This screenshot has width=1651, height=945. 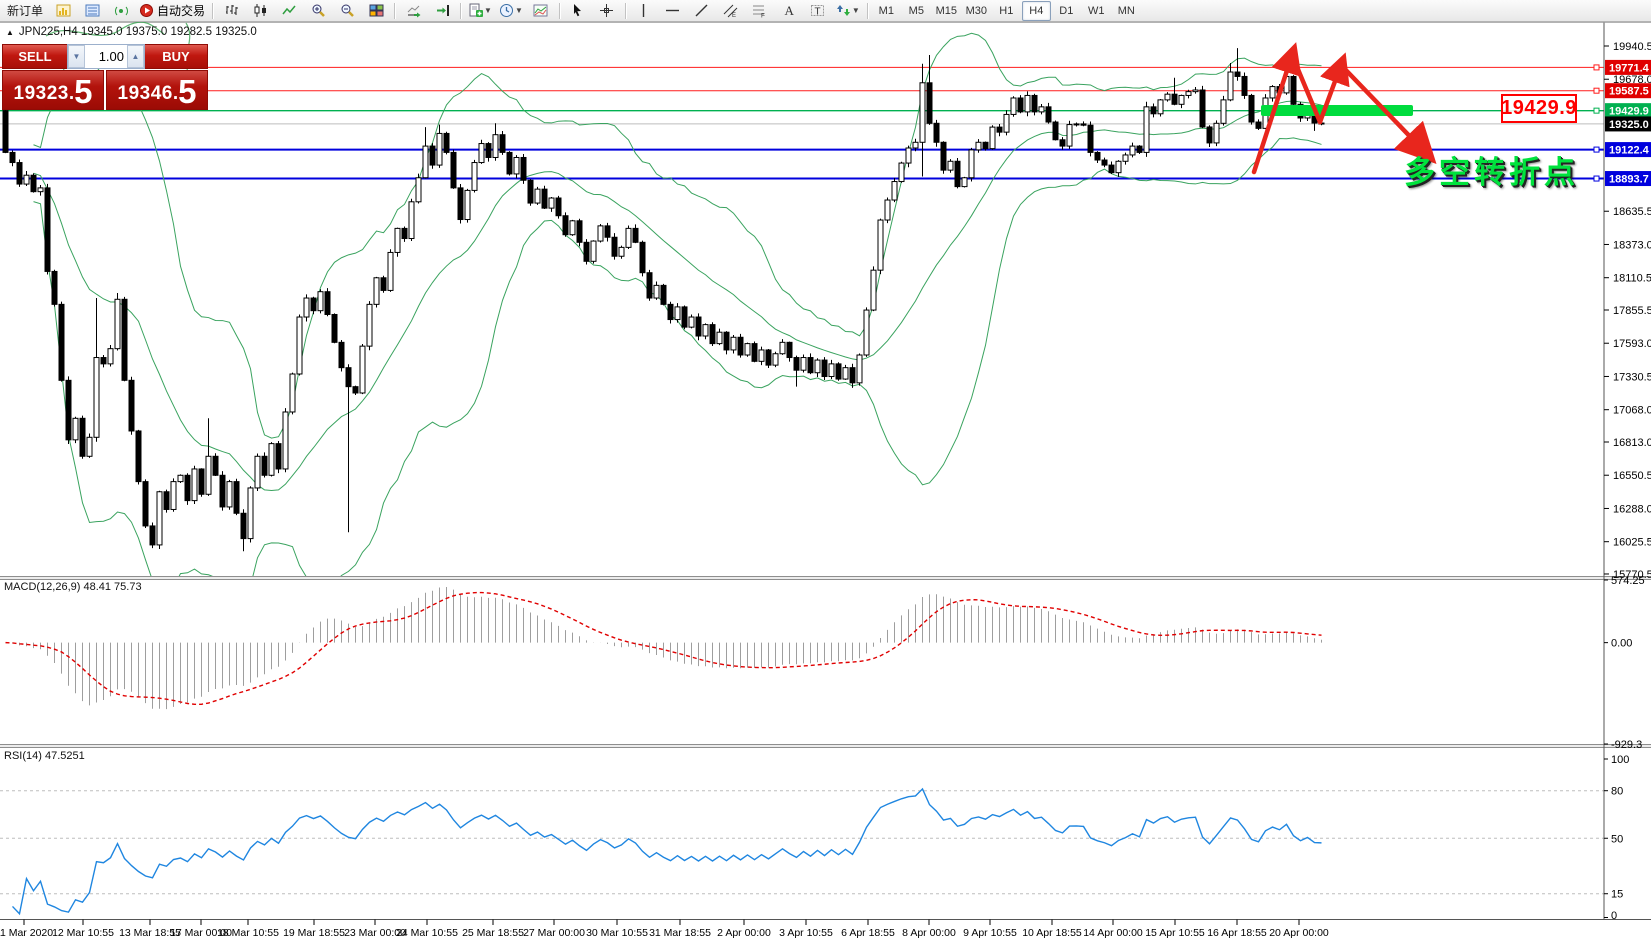 I want to click on autotrading-label: 自动交易, so click(x=181, y=11).